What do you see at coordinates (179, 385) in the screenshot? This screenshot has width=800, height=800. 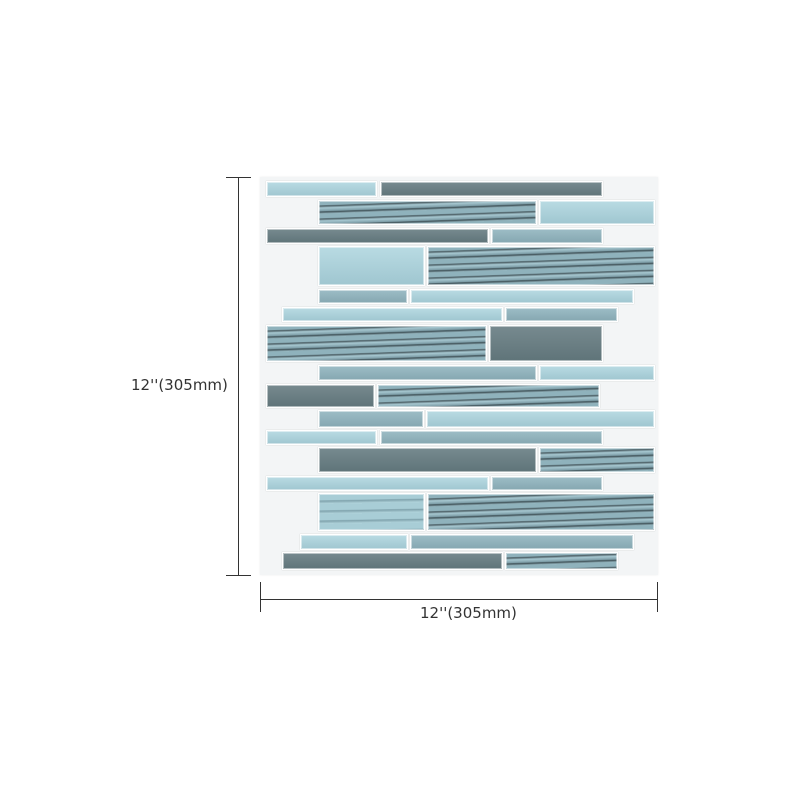 I see `height-label: 12''(305mm)` at bounding box center [179, 385].